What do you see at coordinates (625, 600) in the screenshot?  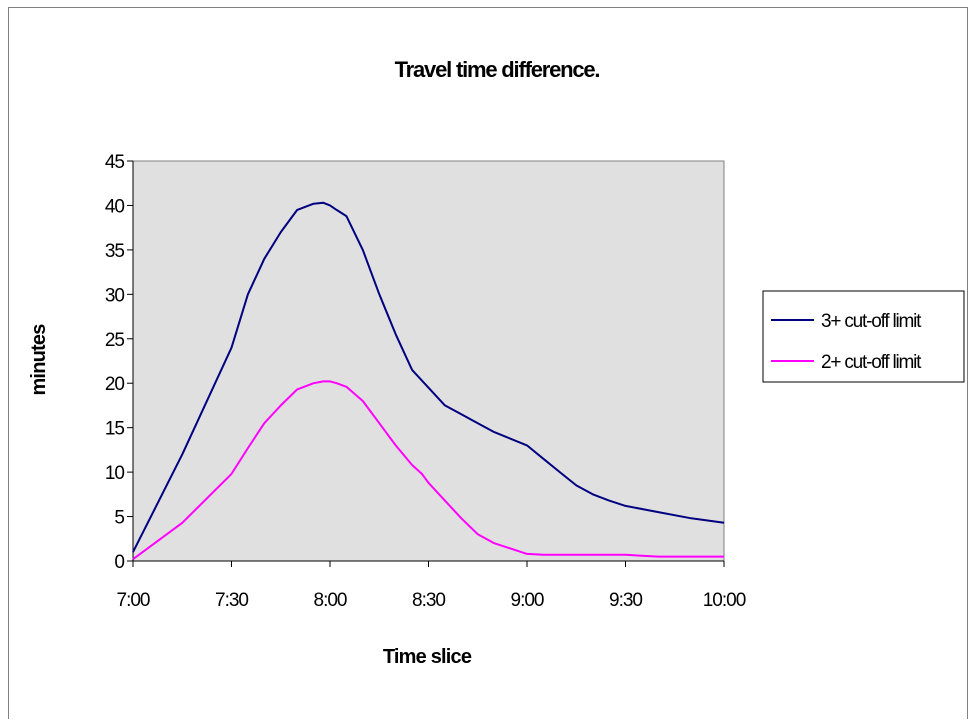 I see `x-tick-label: 9:30` at bounding box center [625, 600].